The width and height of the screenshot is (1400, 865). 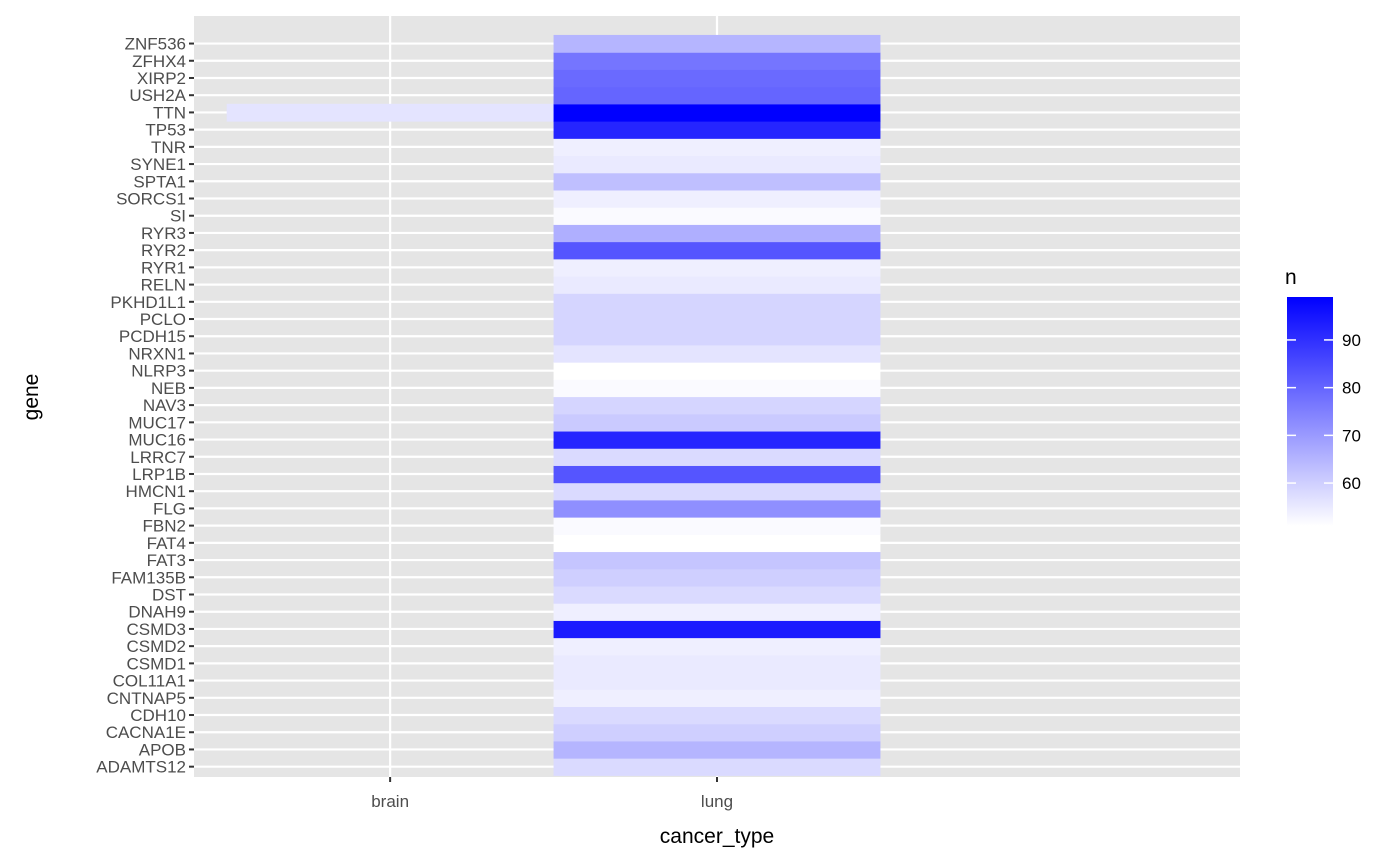 I want to click on tile-lung-FLG, so click(x=717, y=508).